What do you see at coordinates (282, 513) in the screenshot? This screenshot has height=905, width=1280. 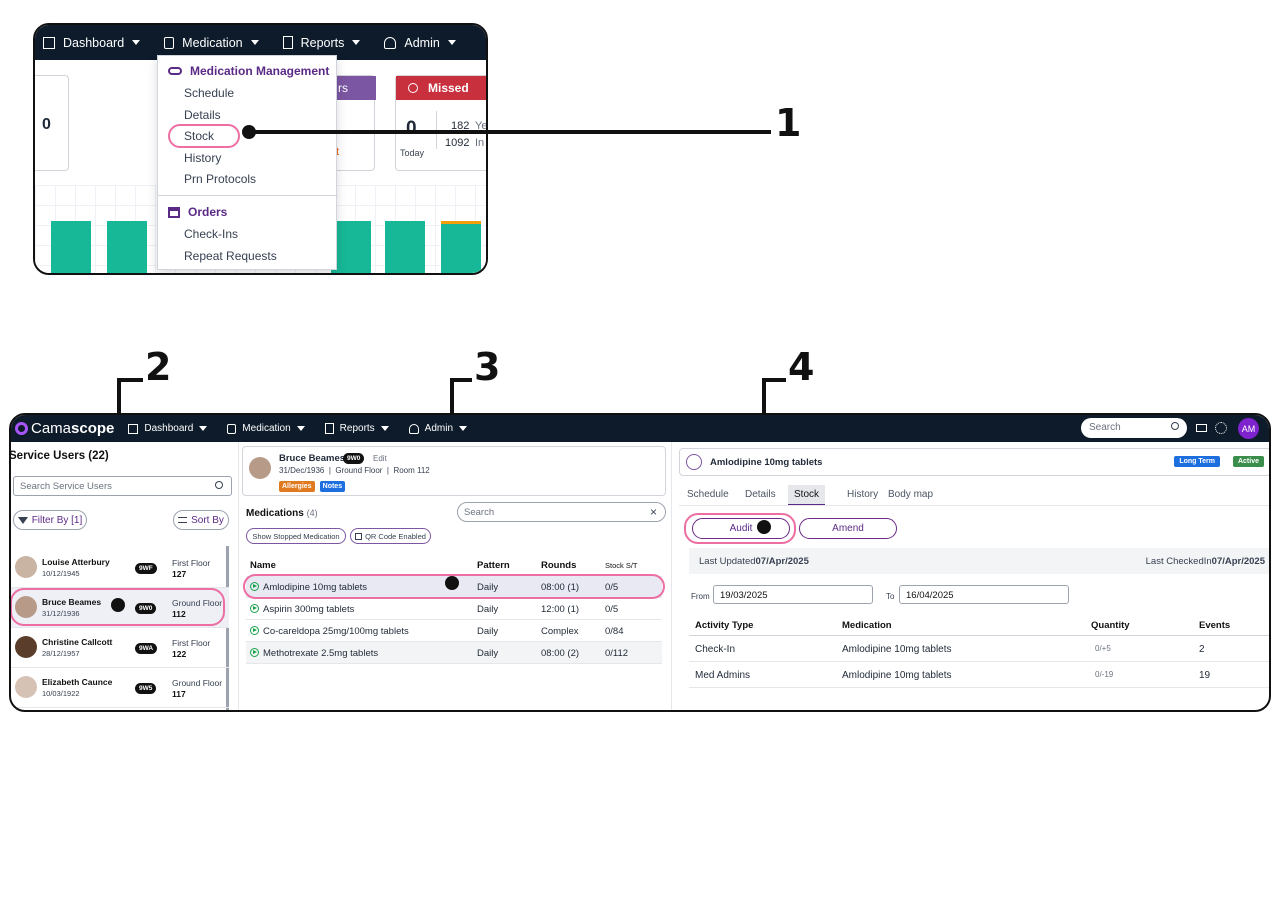 I see `medications-heading: Medications (4)` at bounding box center [282, 513].